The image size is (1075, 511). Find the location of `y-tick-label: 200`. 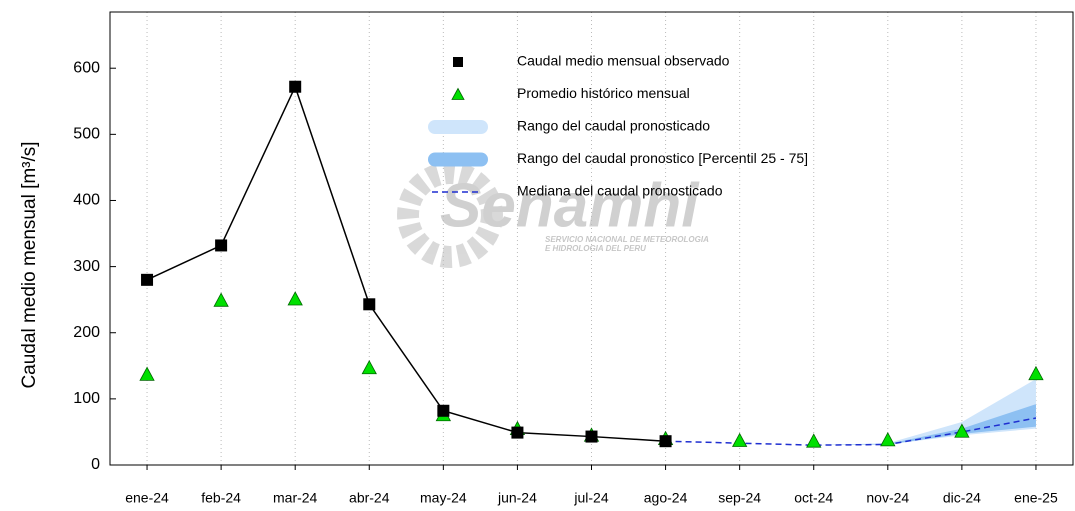

y-tick-label: 200 is located at coordinates (86, 332).